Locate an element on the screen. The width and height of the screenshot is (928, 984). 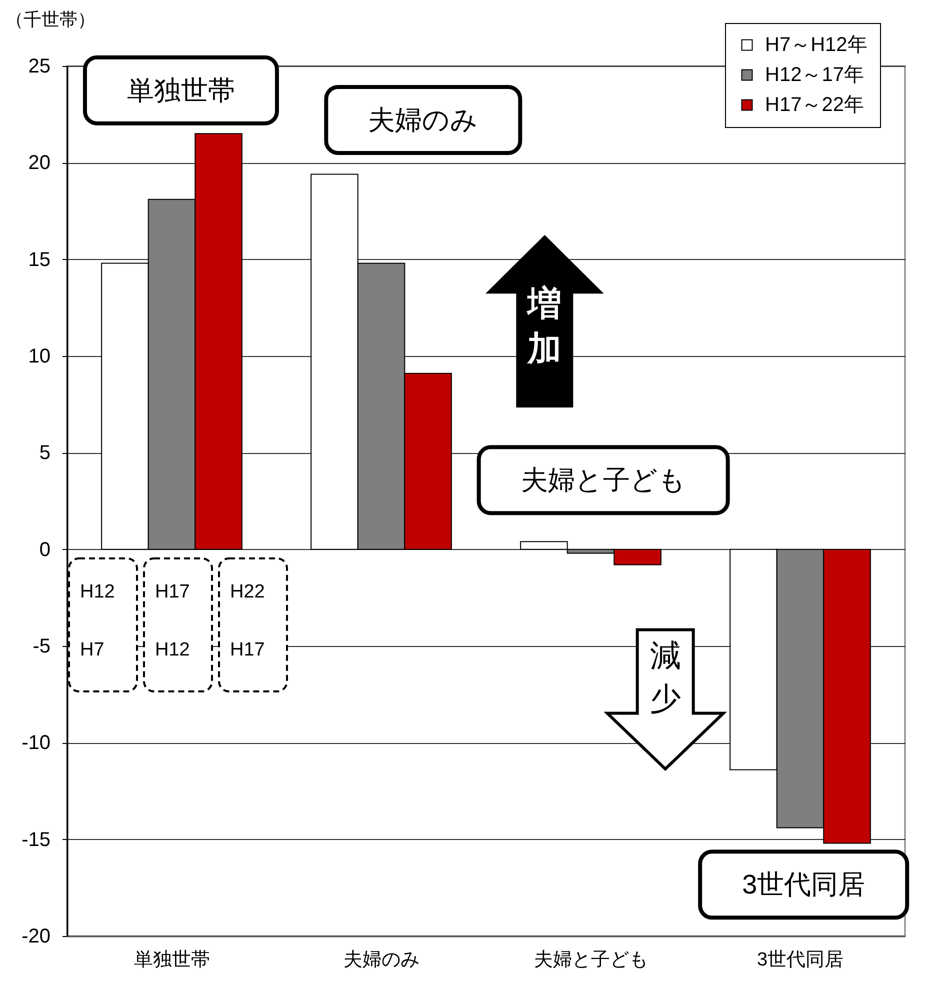
legend-label: H12～17年 is located at coordinates (814, 75).